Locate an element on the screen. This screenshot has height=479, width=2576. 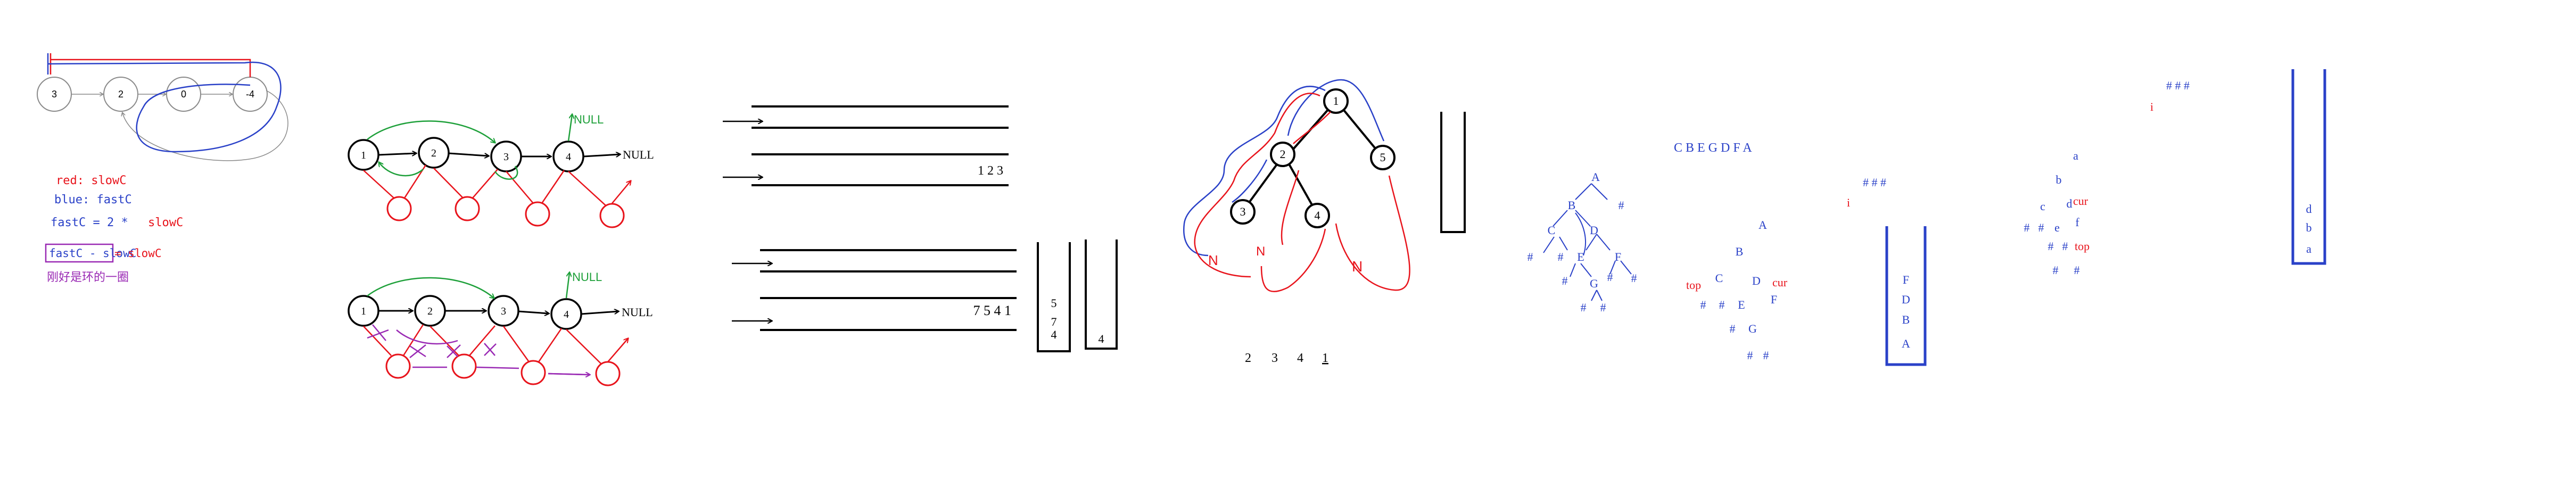
queue-values: 1 2 3 is located at coordinates (990, 171).